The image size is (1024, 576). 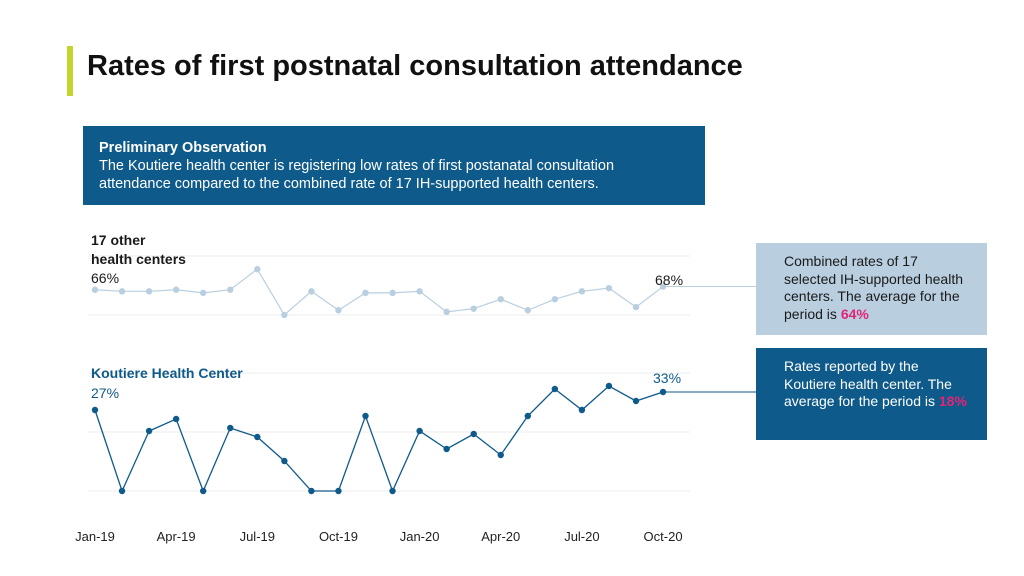 What do you see at coordinates (105, 393) in the screenshot?
I see `data-label-koutiere-first: 27%` at bounding box center [105, 393].